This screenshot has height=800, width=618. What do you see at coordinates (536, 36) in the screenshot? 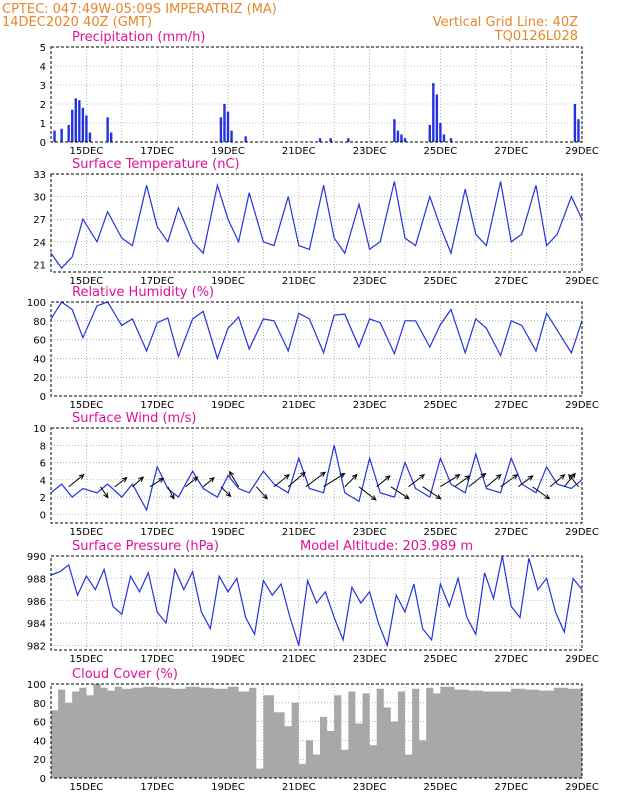
I see `header-model-code: TQ0126L028` at bounding box center [536, 36].